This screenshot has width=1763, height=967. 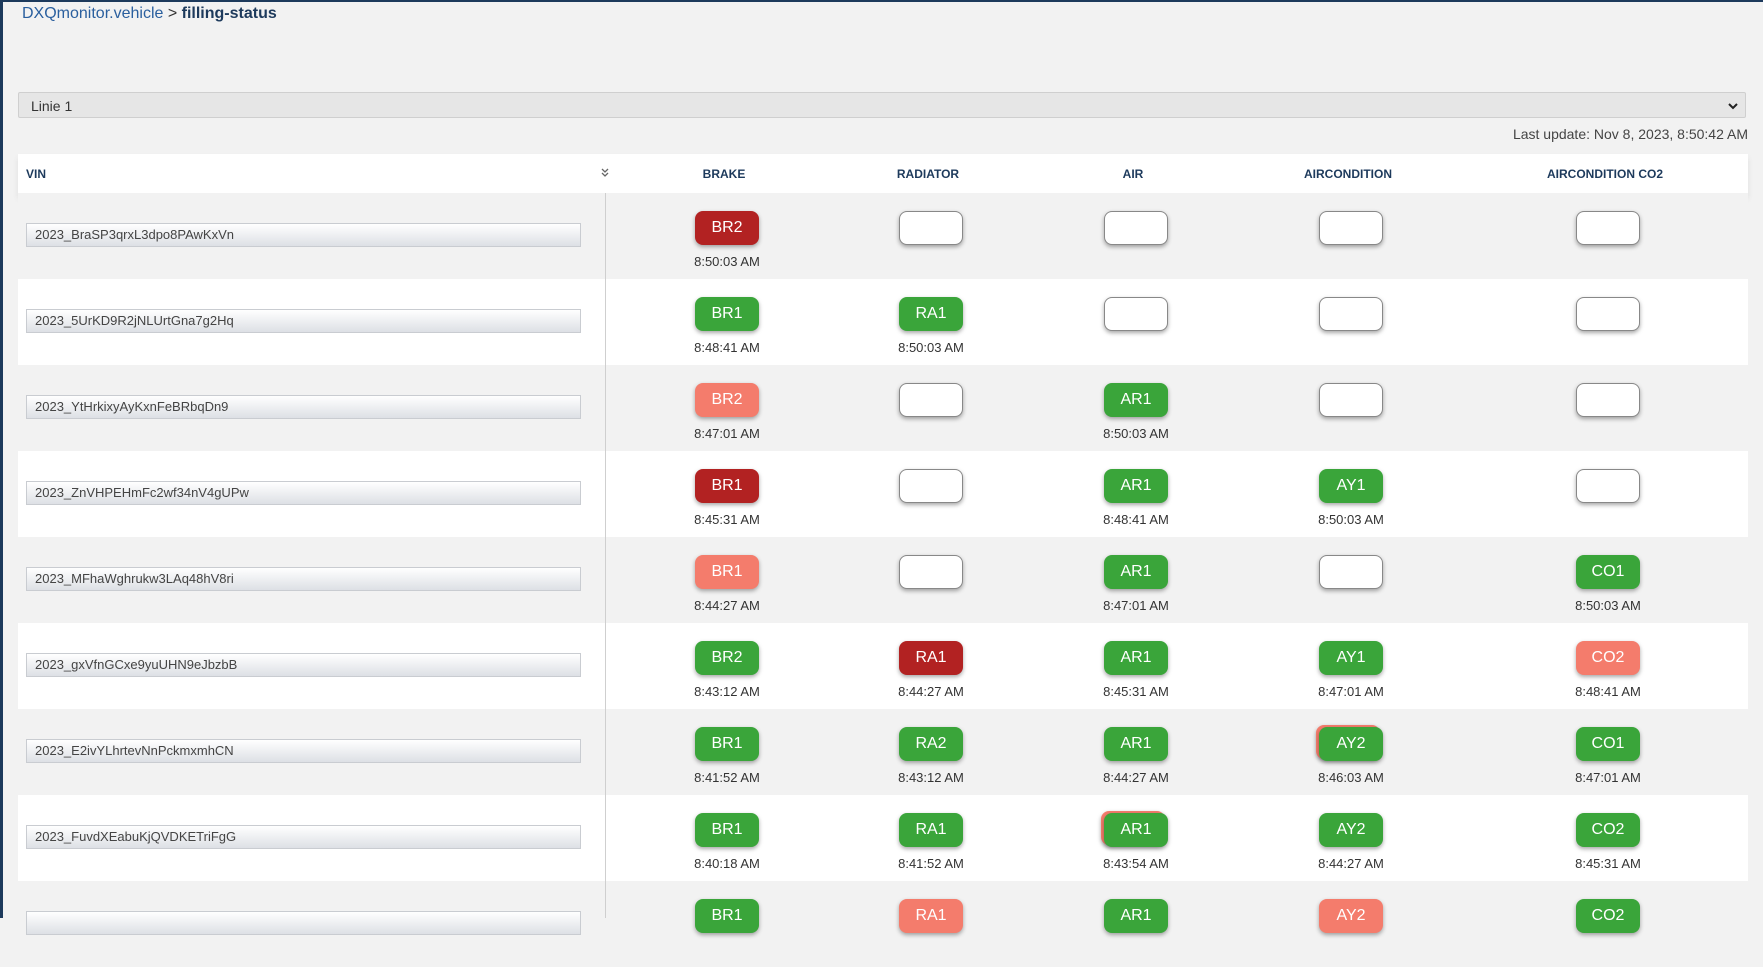 What do you see at coordinates (1733, 106) in the screenshot?
I see `select-arrow` at bounding box center [1733, 106].